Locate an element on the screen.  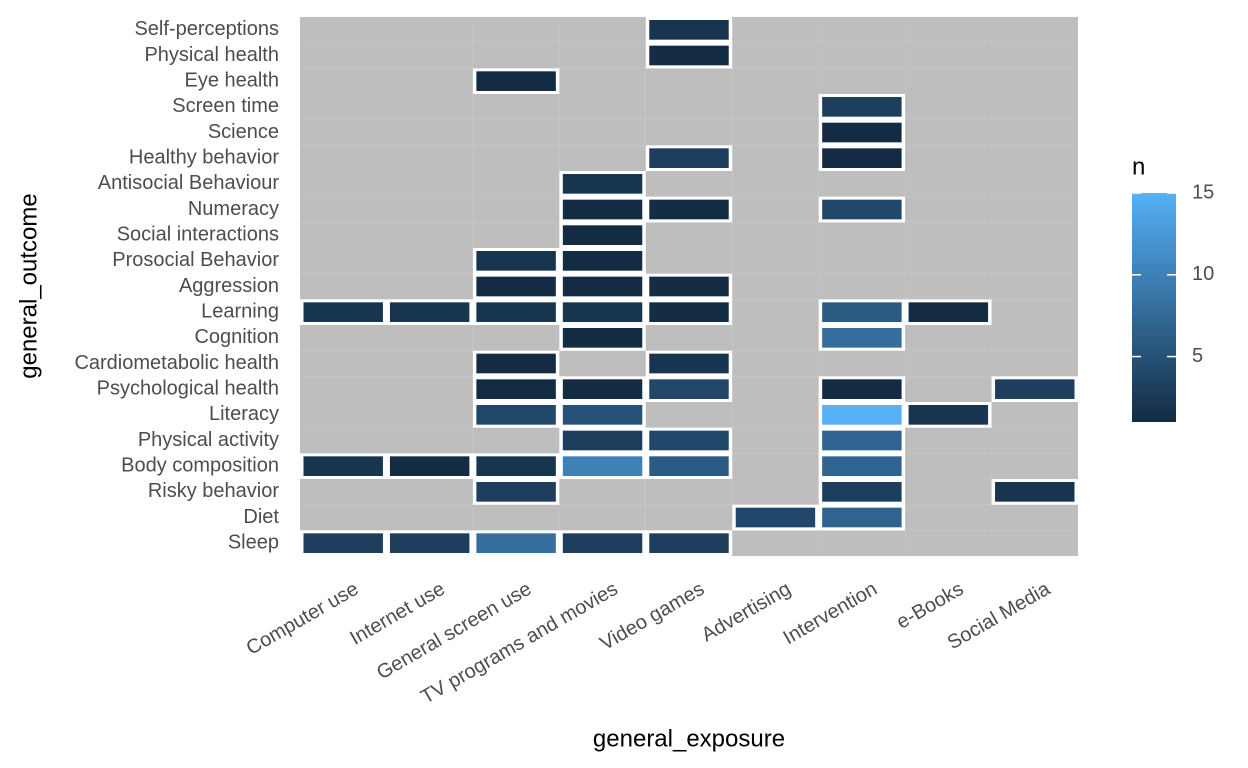
y-tick-label: Self-perceptions is located at coordinates (206, 29).